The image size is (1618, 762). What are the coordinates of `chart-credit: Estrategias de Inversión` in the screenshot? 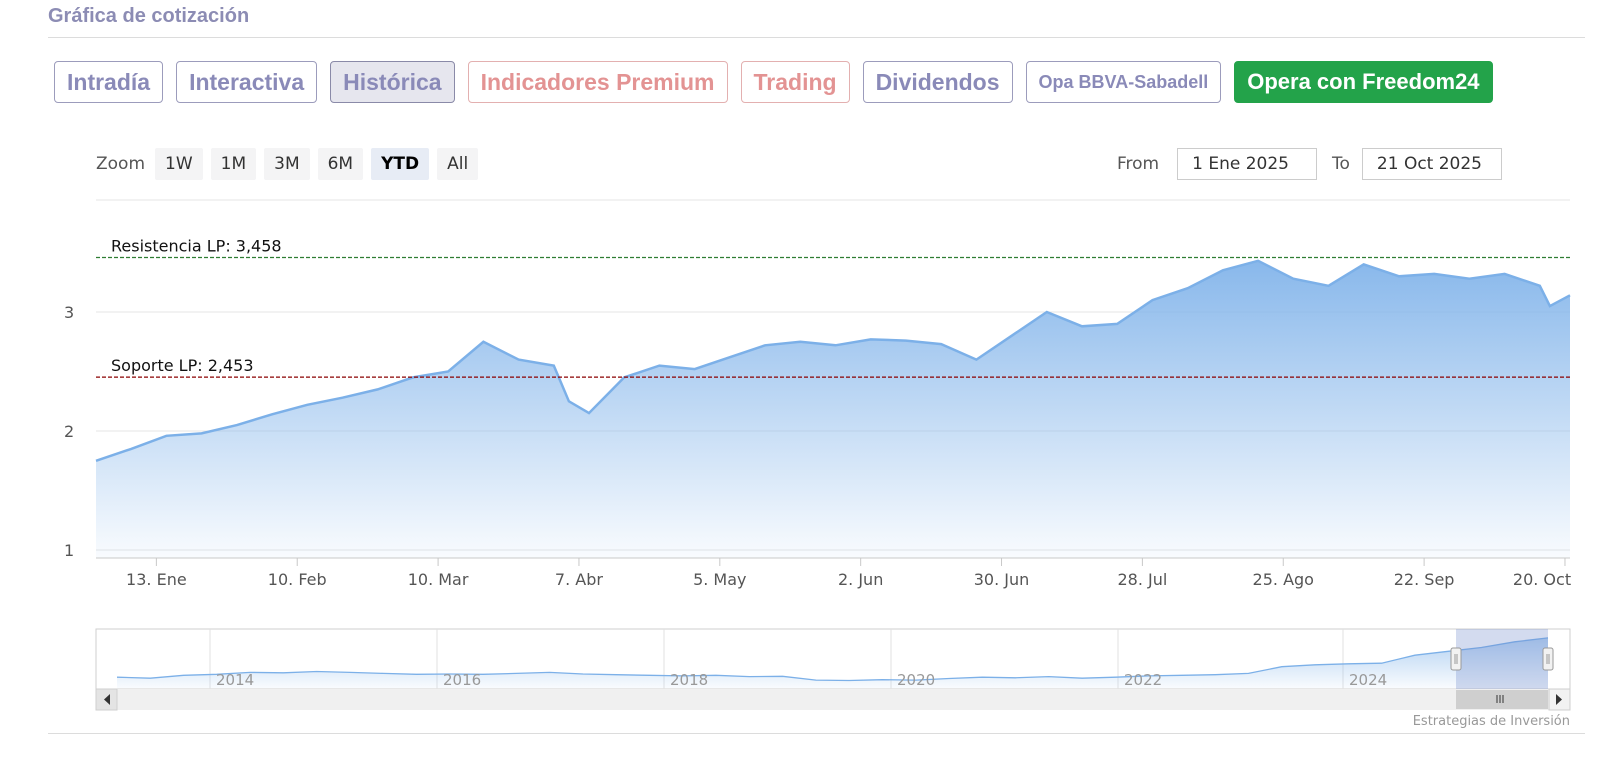 It's located at (1491, 721).